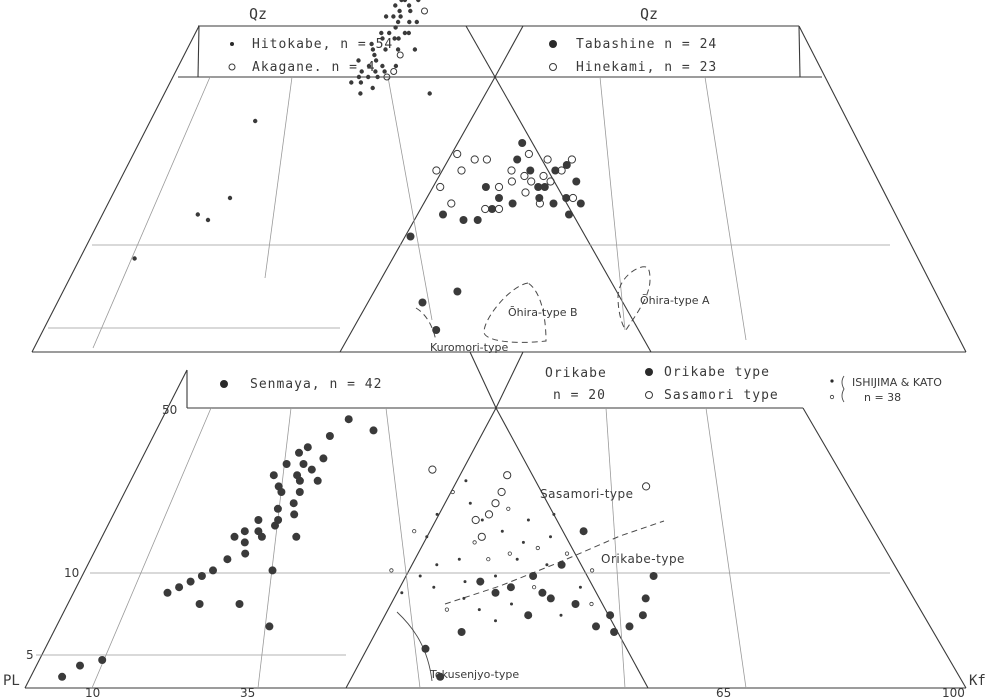  What do you see at coordinates (885, 389) in the screenshot?
I see `legend-ishijima-kato: ISHIJIMA & KATO n = 38` at bounding box center [885, 389].